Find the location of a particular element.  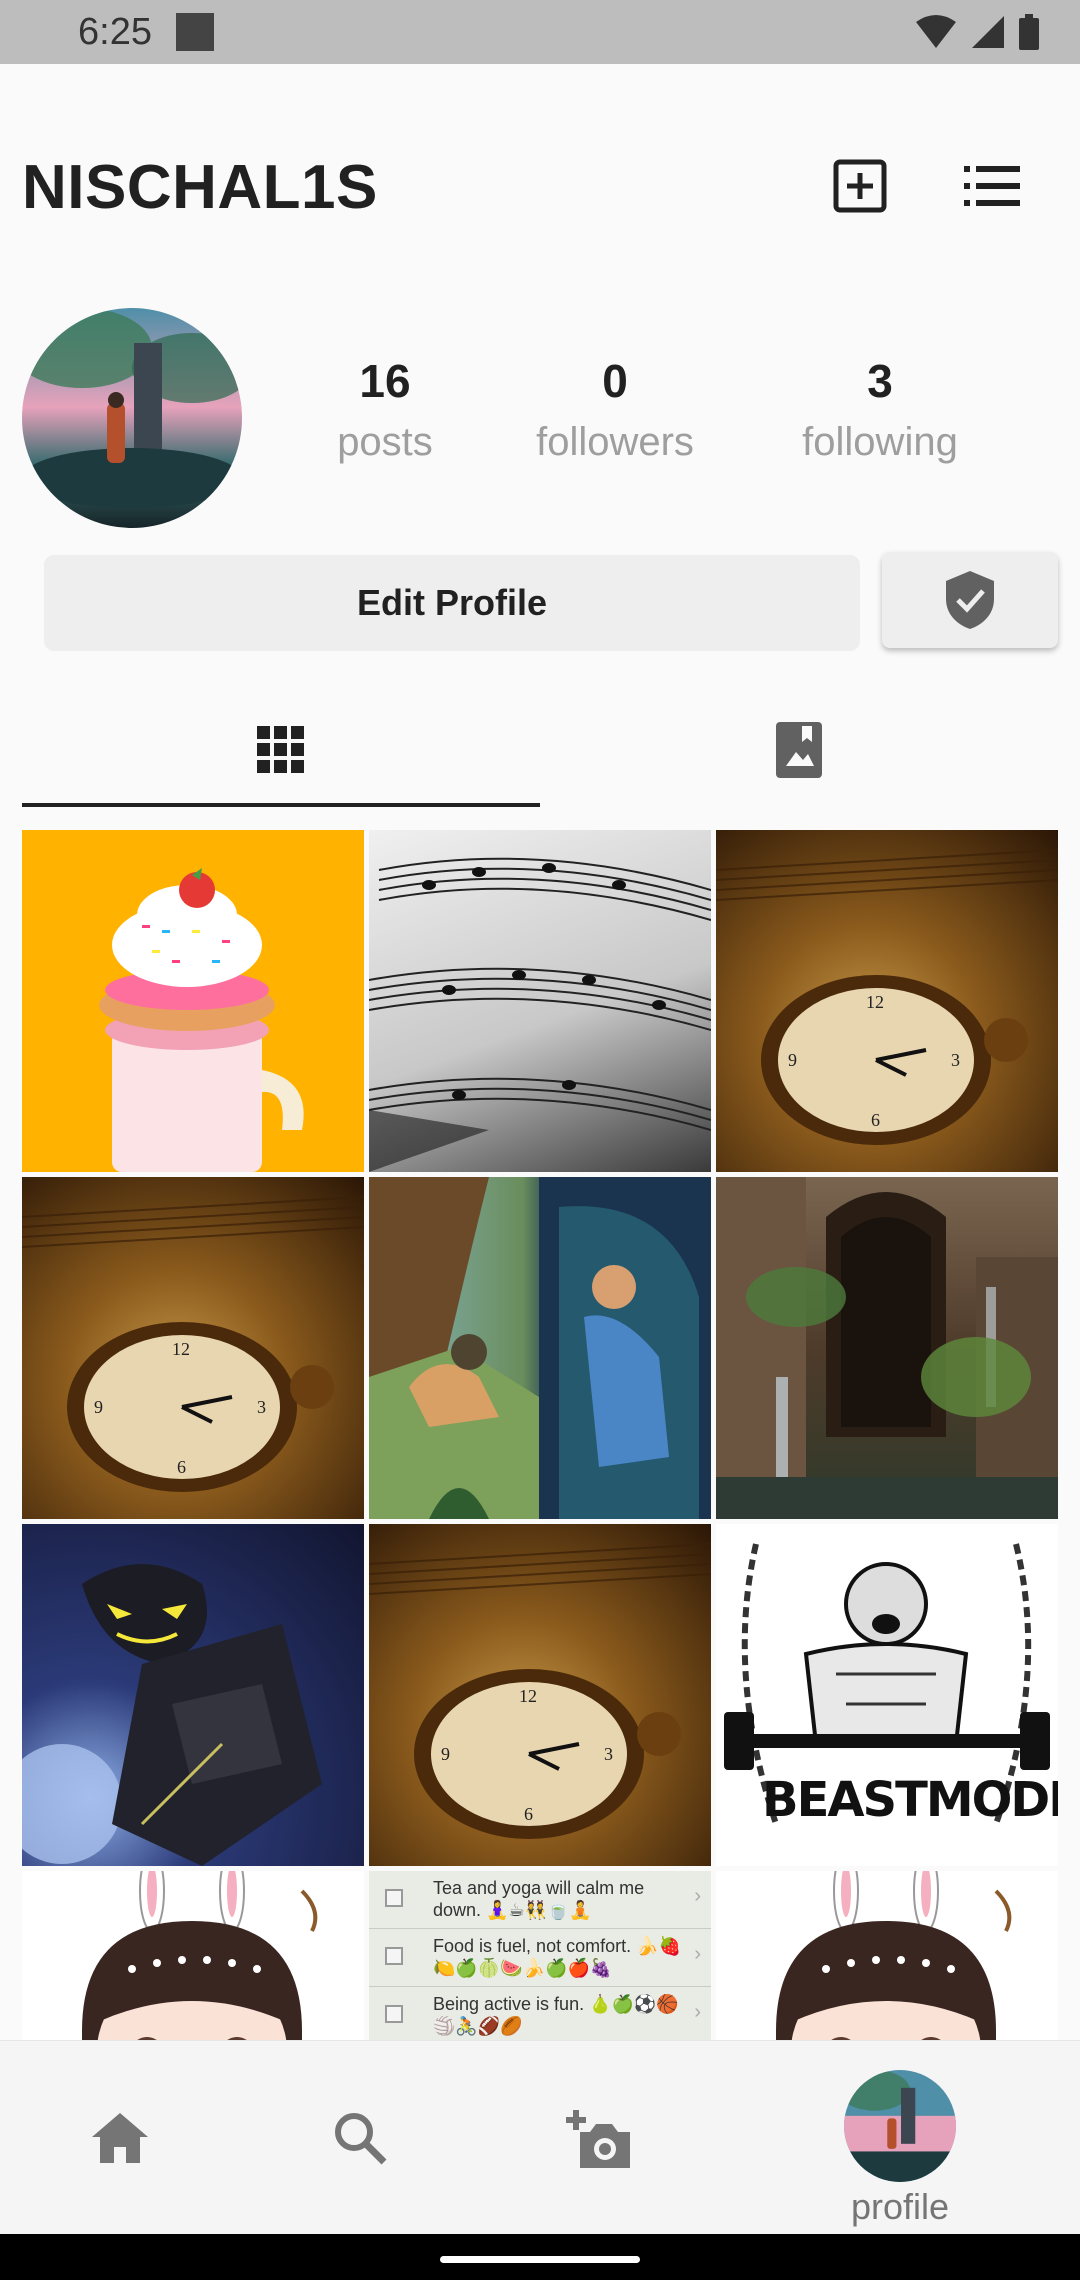

following-count: 3 is located at coordinates (880, 381).